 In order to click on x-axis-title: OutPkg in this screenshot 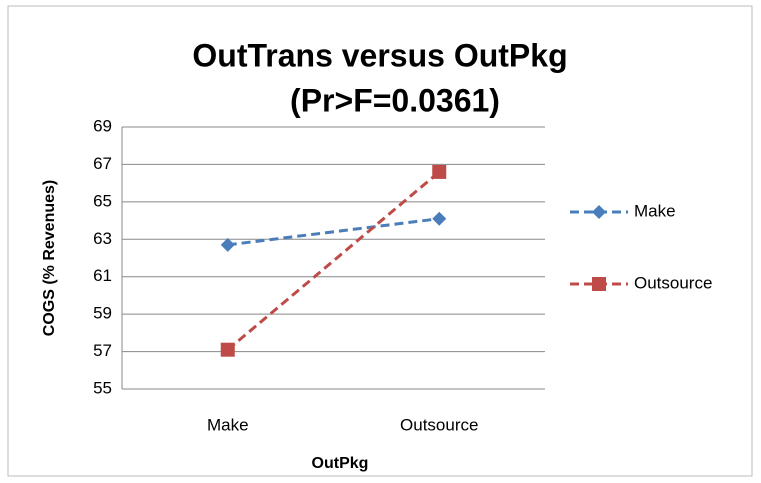, I will do `click(340, 463)`.